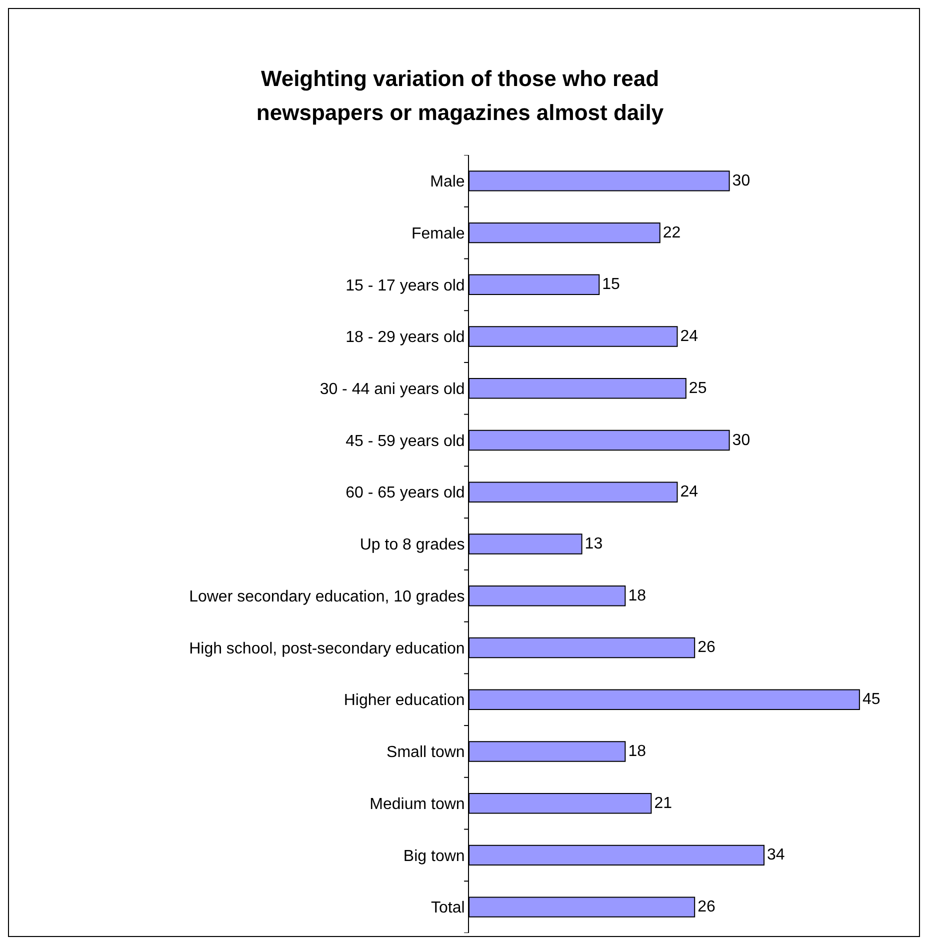 The height and width of the screenshot is (938, 930). What do you see at coordinates (593, 544) in the screenshot?
I see `data-label: 13` at bounding box center [593, 544].